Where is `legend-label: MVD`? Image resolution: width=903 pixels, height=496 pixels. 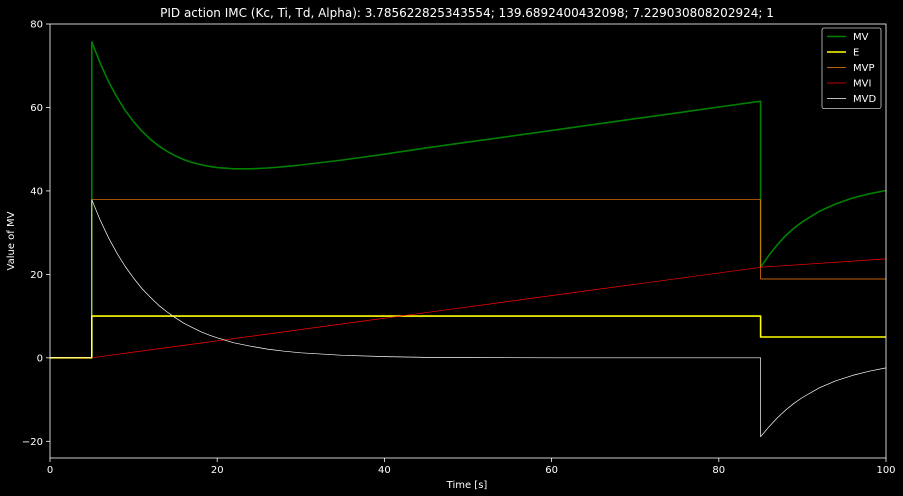 legend-label: MVD is located at coordinates (864, 99).